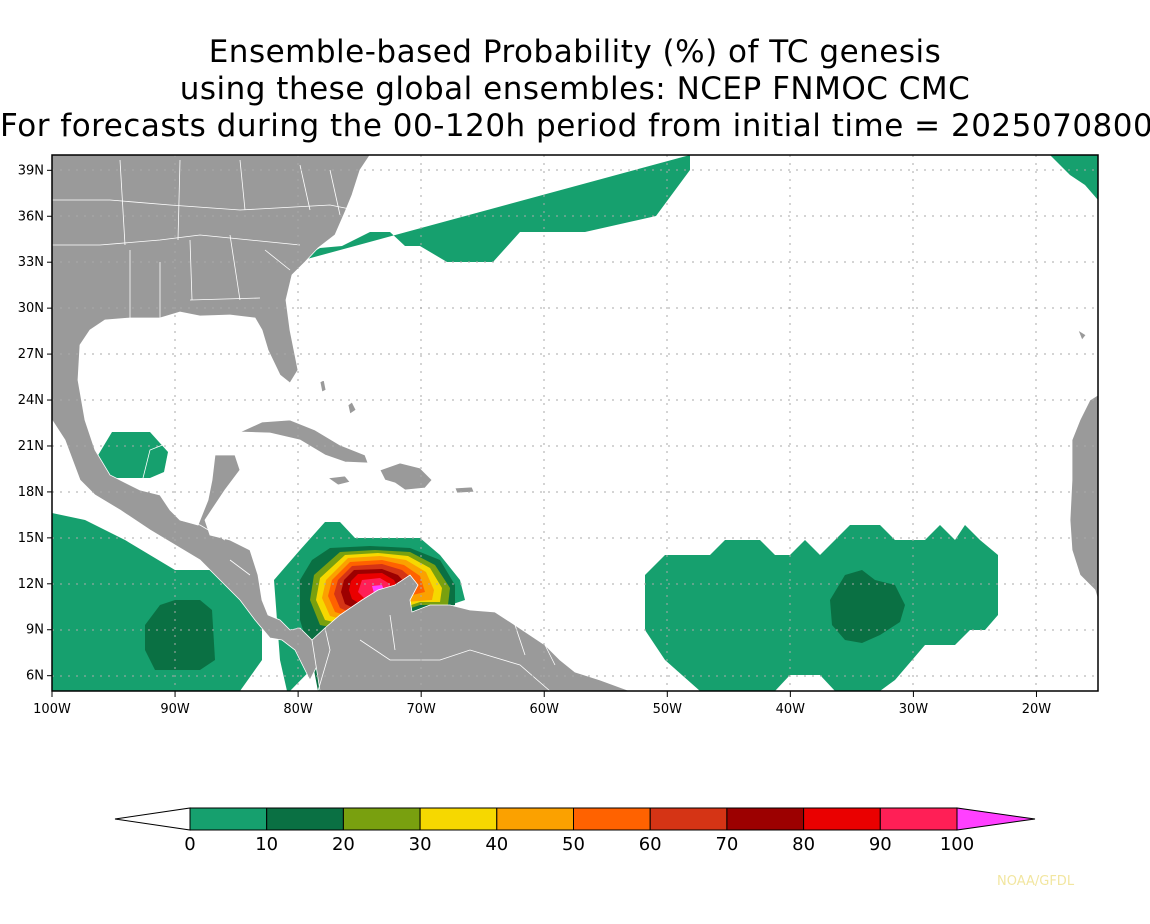  I want to click on lat-tick-label: 21N, so click(31, 446).